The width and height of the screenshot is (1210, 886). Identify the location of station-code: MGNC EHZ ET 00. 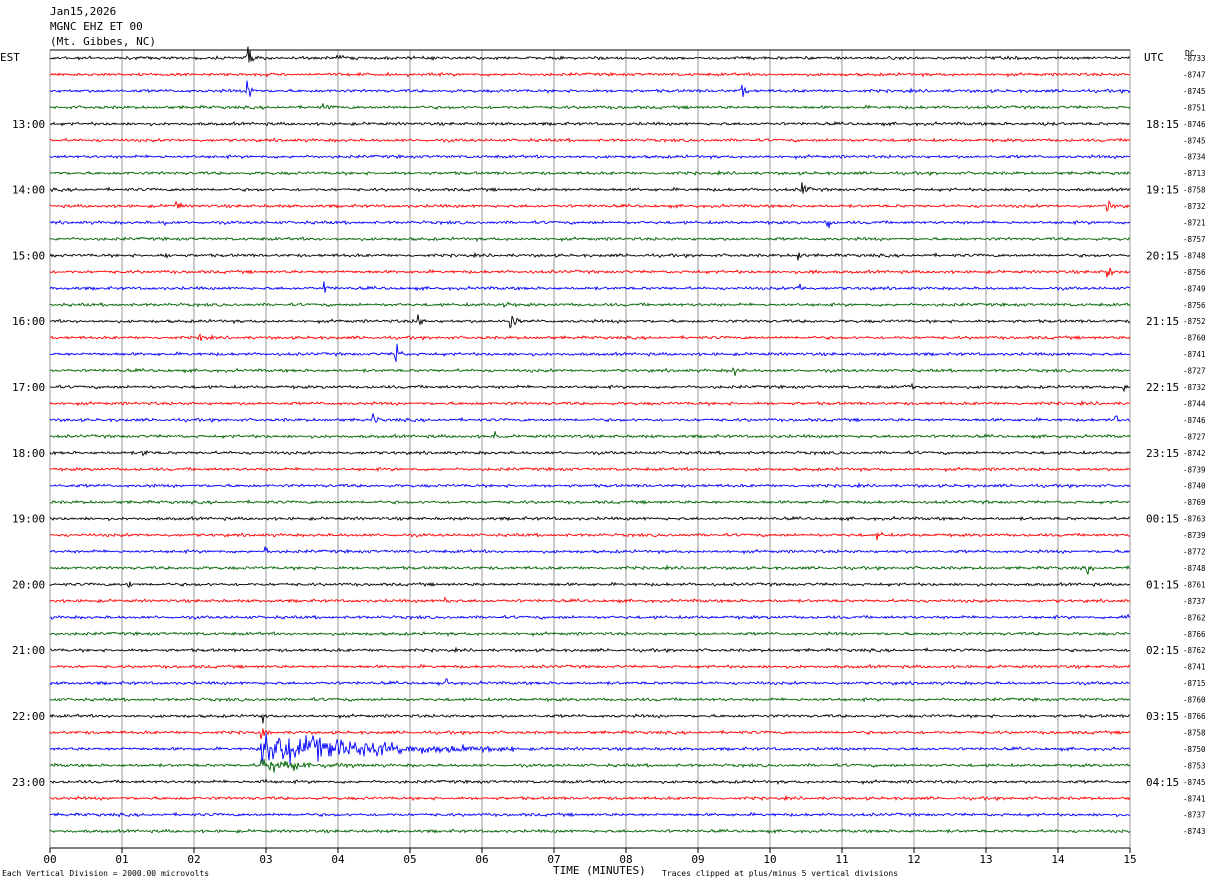
(96, 26).